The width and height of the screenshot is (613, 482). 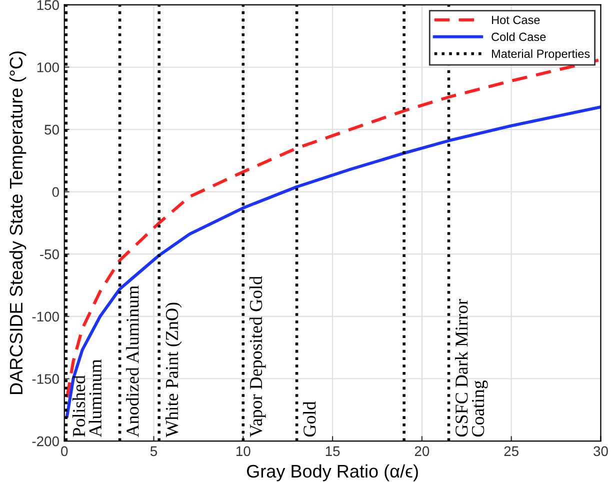 I want to click on ref-line-label: Polished Aluminum, so click(x=87, y=398).